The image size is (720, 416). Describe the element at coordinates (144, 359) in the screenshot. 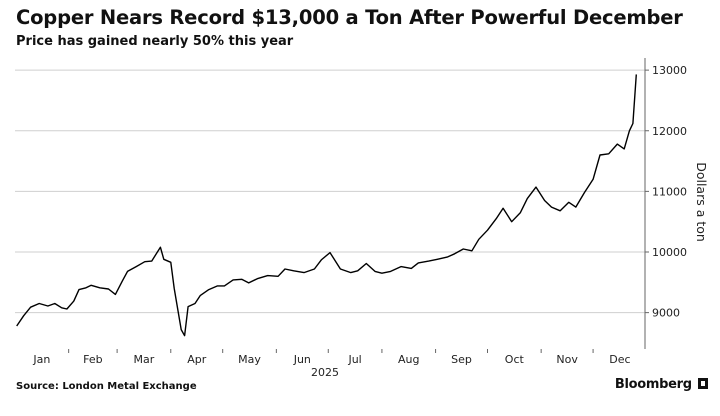

I see `x-tick-label: Mar` at that location.